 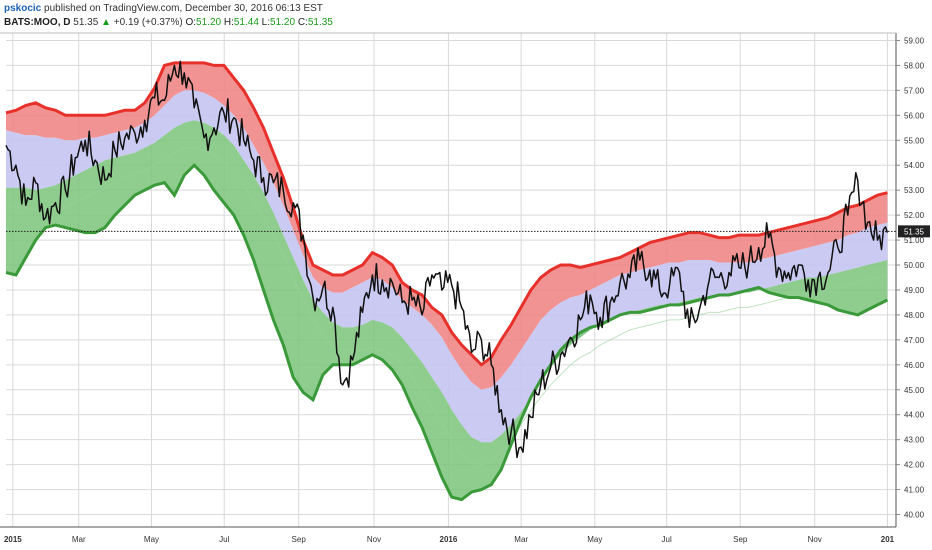 I want to click on y-tick-label: 53.00, so click(x=914, y=190).